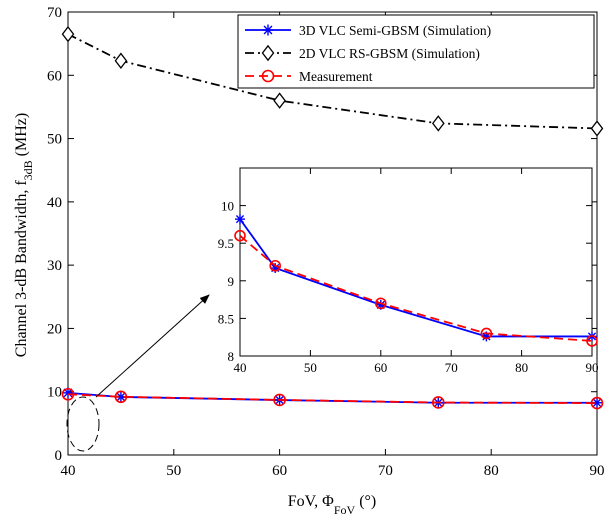  I want to click on main-y-tick-label: 70, so click(54, 13).